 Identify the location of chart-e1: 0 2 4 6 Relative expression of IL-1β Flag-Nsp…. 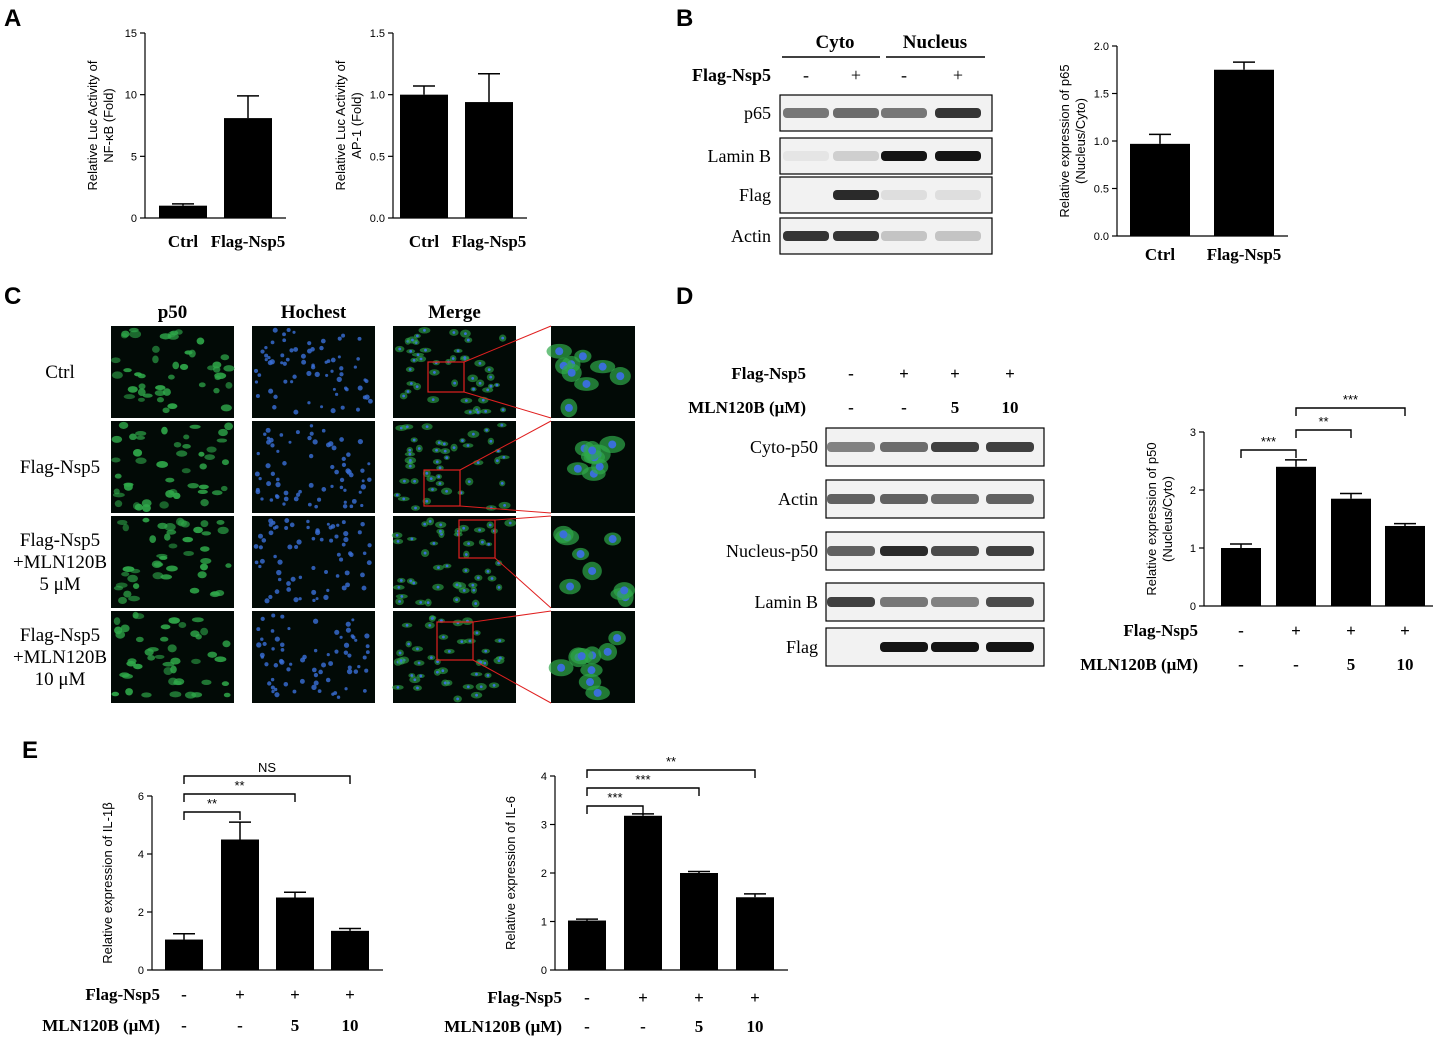
(212, 897).